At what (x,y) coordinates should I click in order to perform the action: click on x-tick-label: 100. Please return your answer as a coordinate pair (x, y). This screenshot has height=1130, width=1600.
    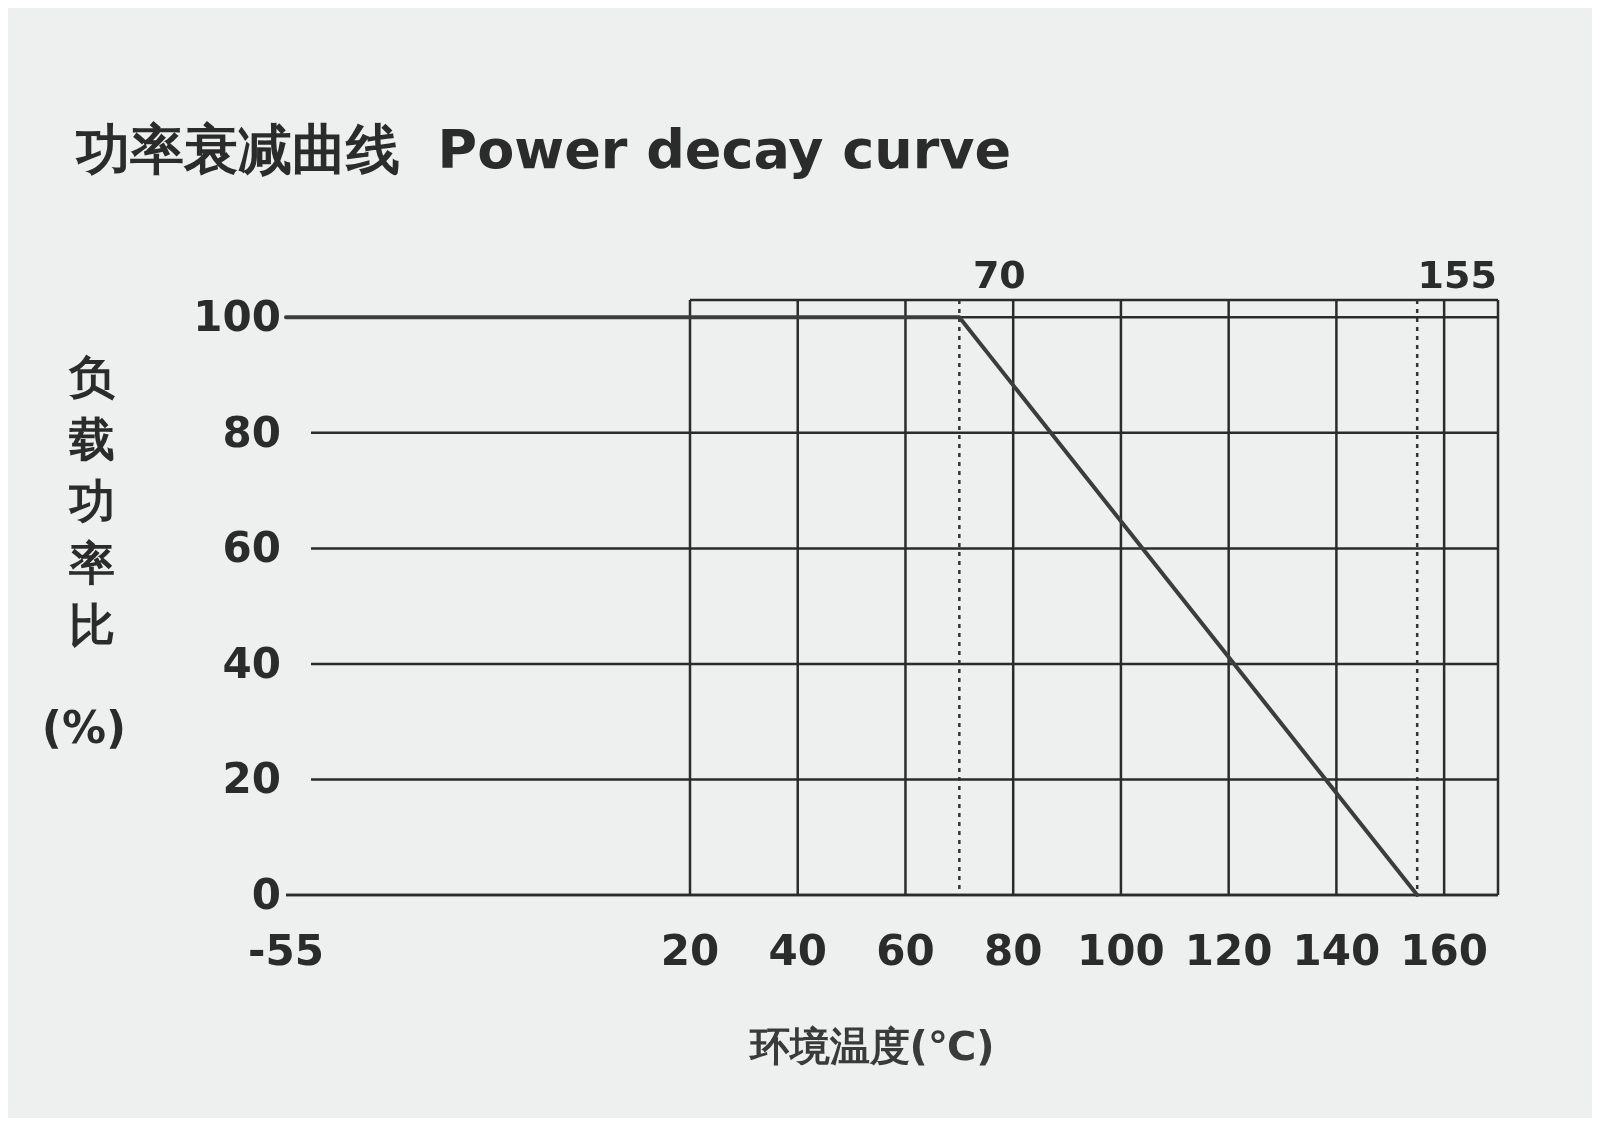
    Looking at the image, I should click on (1121, 950).